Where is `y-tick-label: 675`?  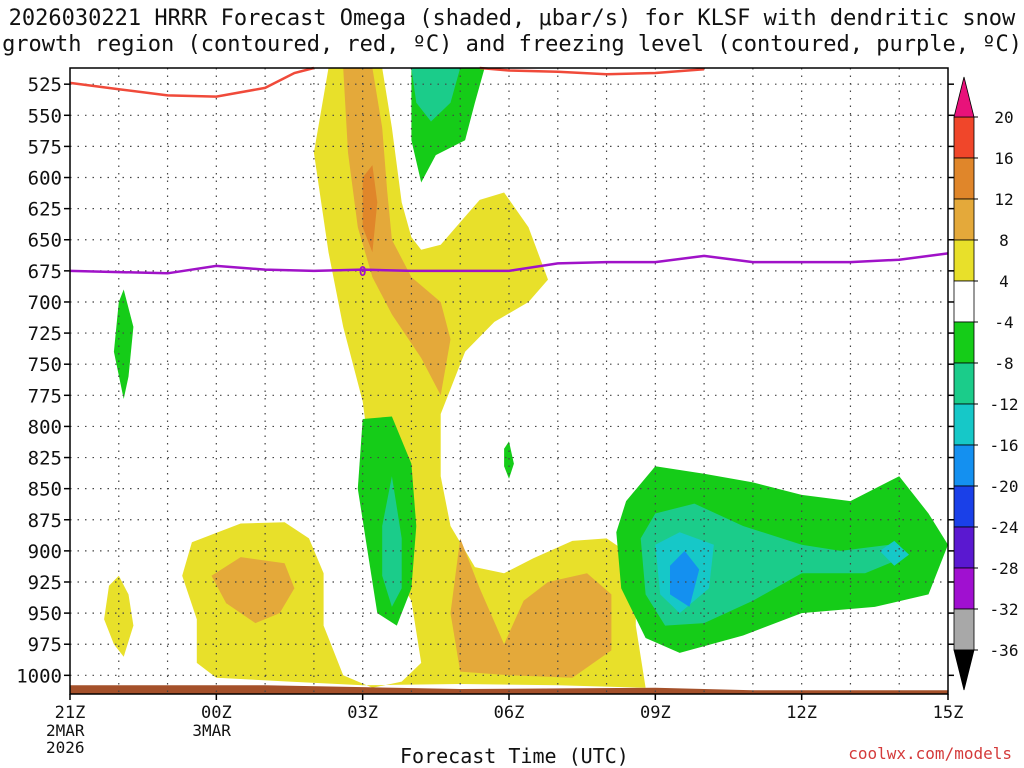
y-tick-label: 675 is located at coordinates (45, 272).